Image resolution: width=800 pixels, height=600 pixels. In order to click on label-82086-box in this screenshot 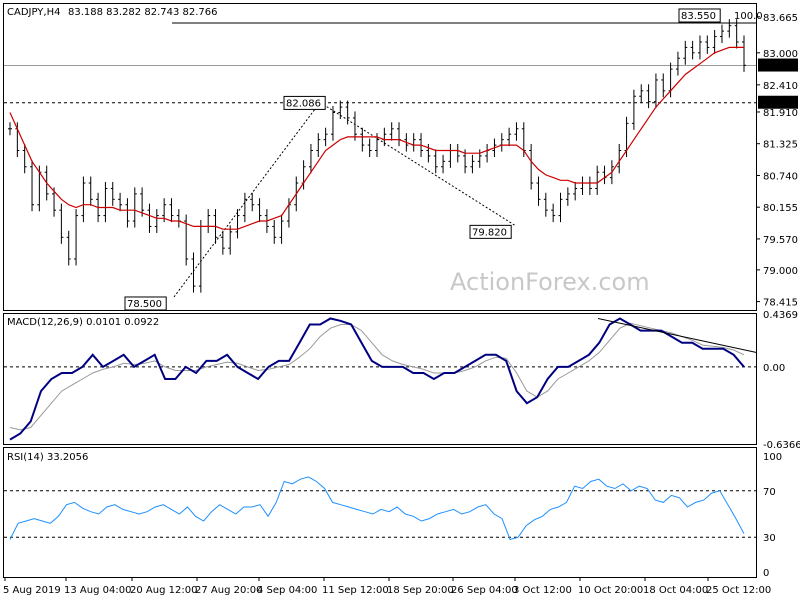, I will do `click(304, 102)`.